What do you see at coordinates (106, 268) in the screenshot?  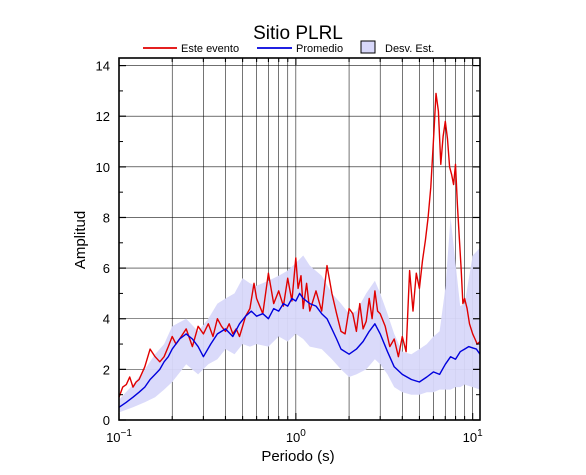 I see `y-tick-label: 6` at bounding box center [106, 268].